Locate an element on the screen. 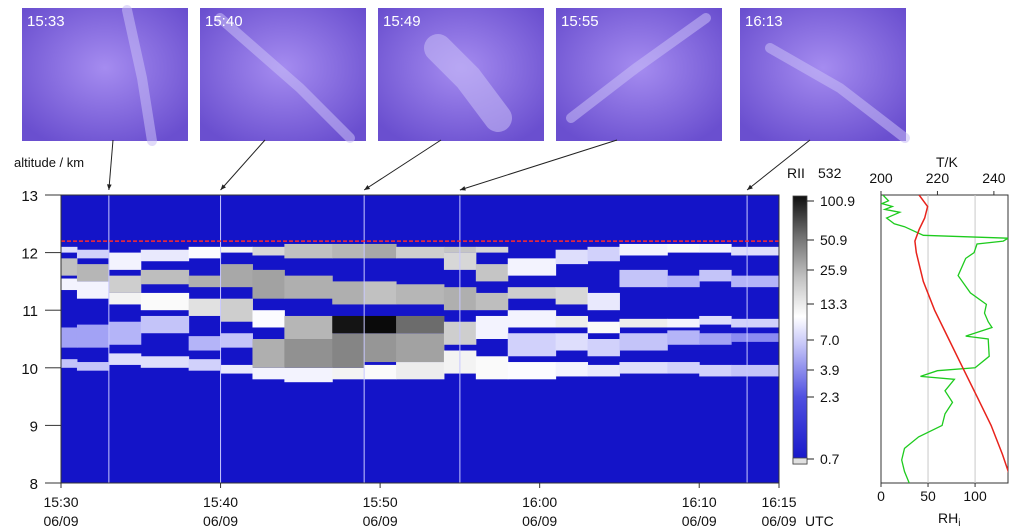 The image size is (1009, 529). x-tick-time: 15:40 is located at coordinates (220, 502).